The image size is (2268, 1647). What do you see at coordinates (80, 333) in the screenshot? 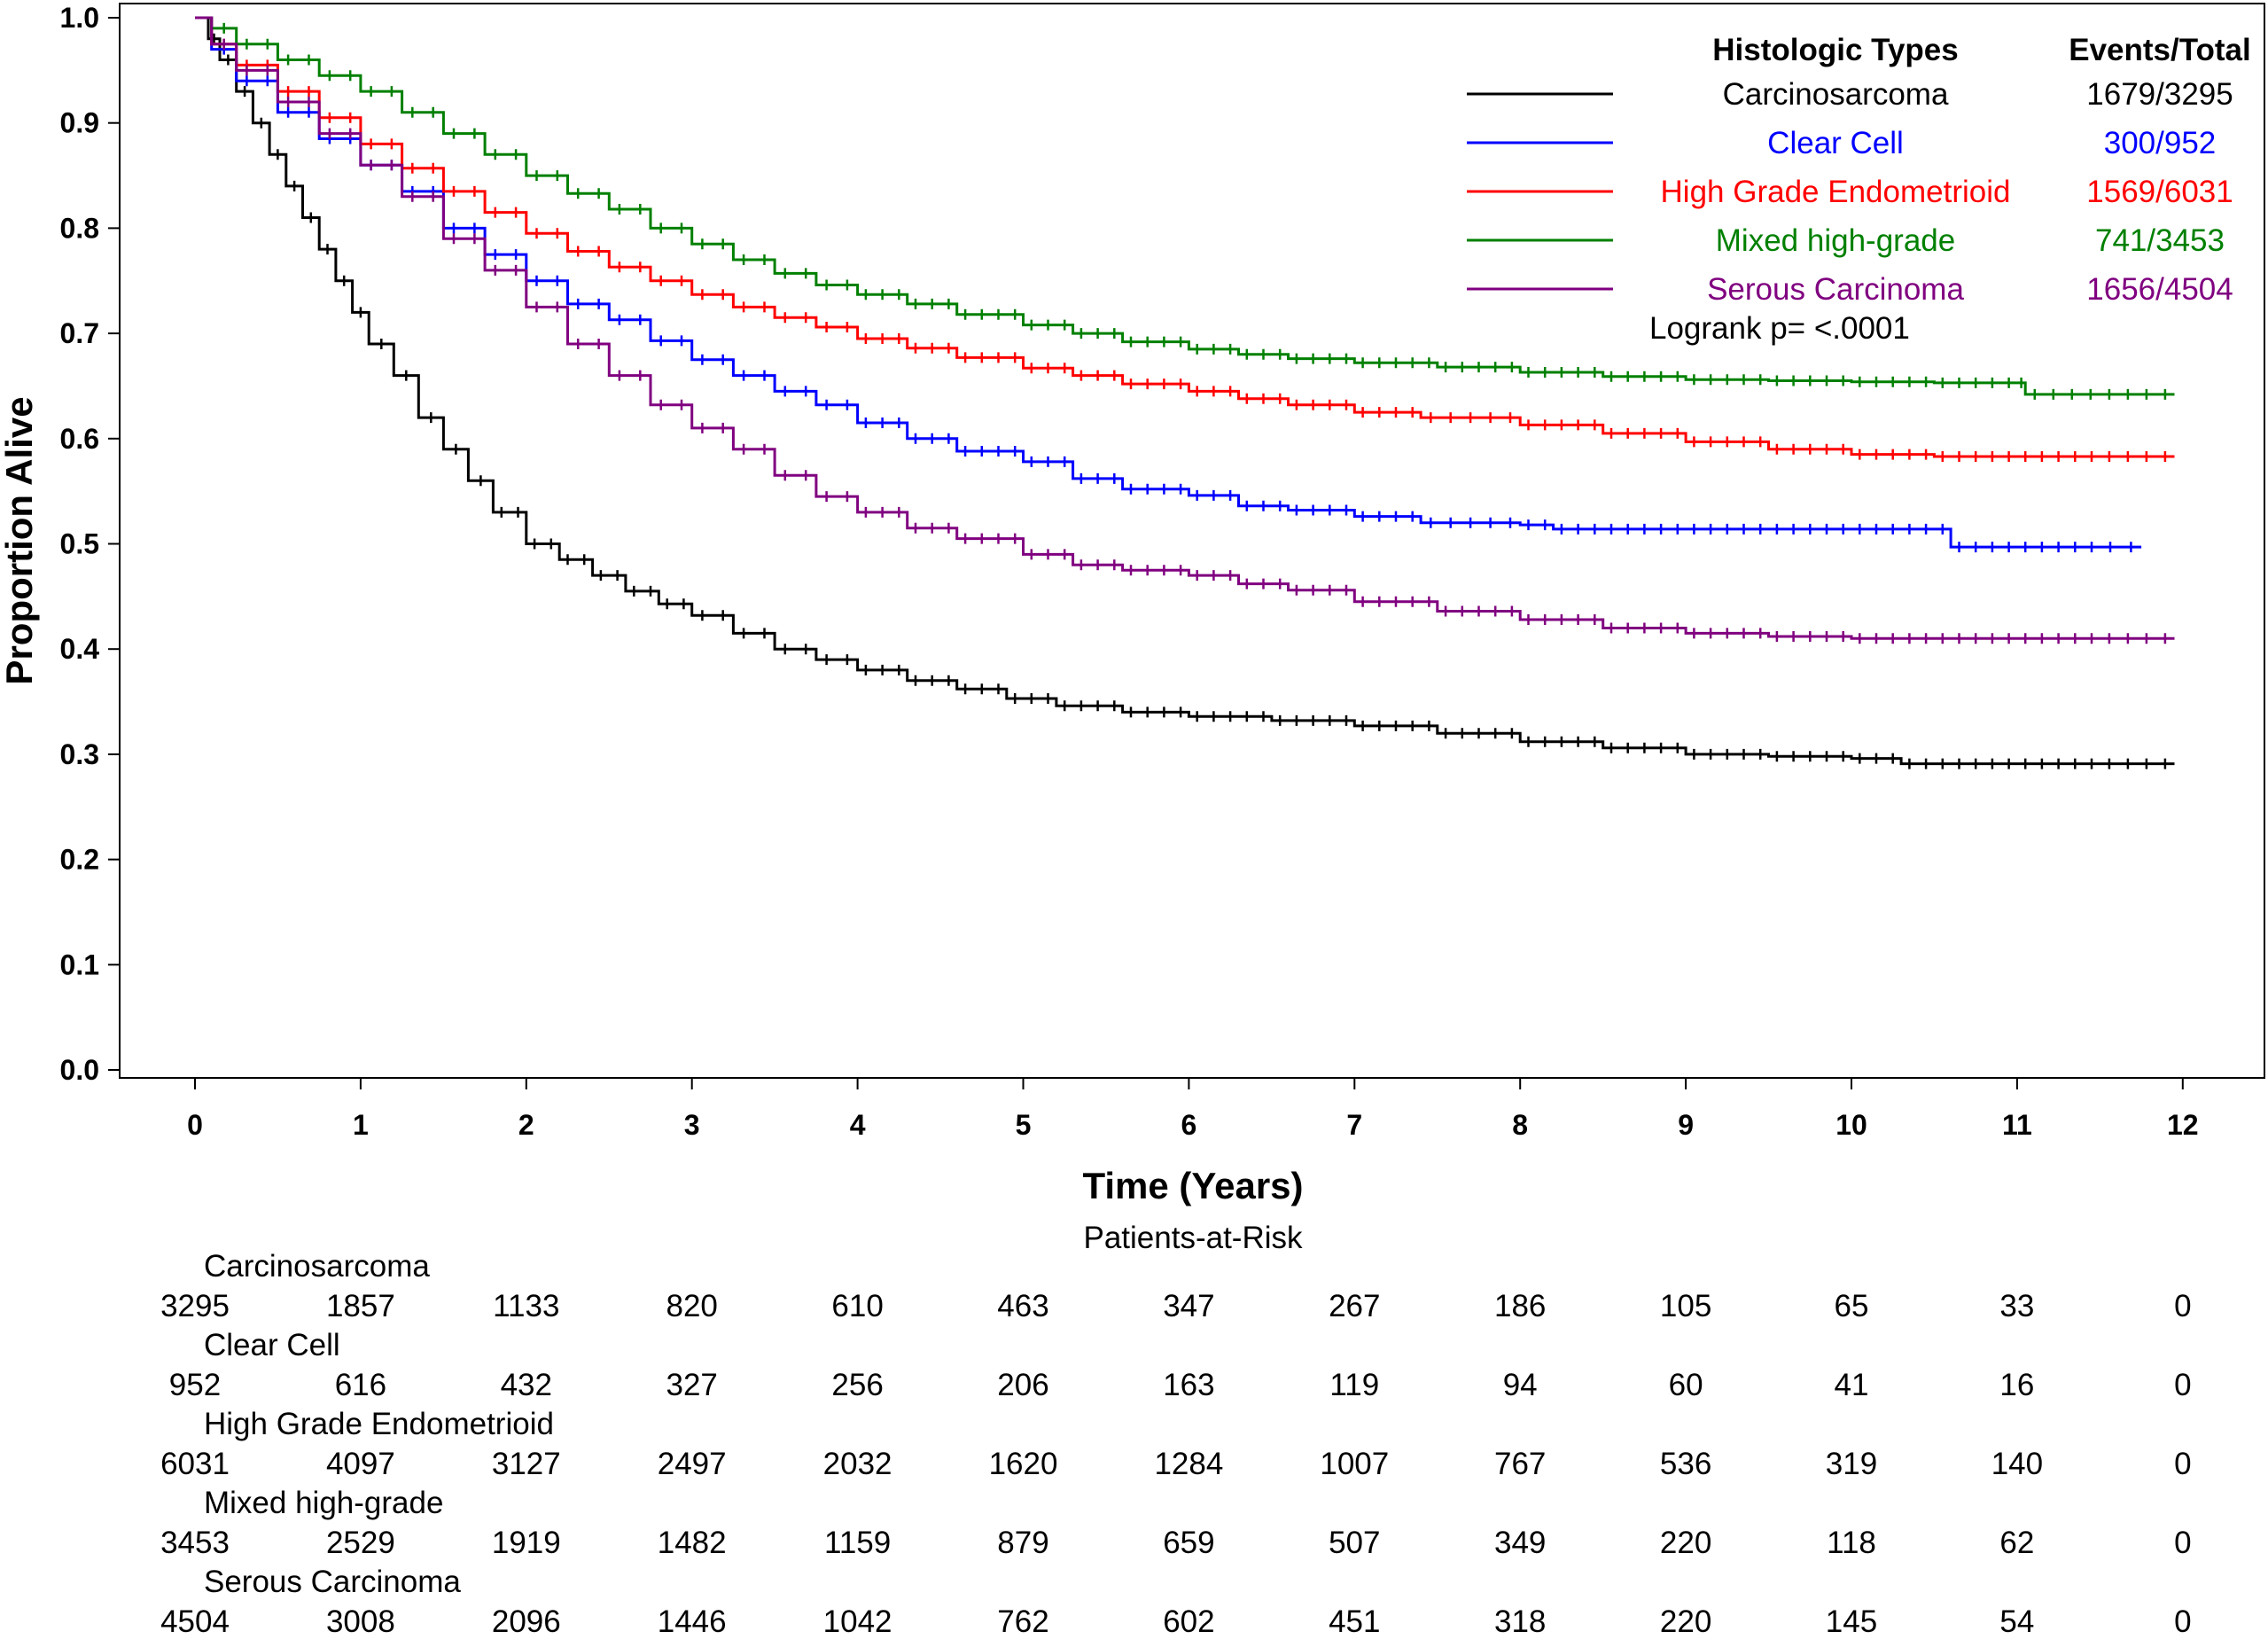
I see `y-tick-label: 0.7` at bounding box center [80, 333].